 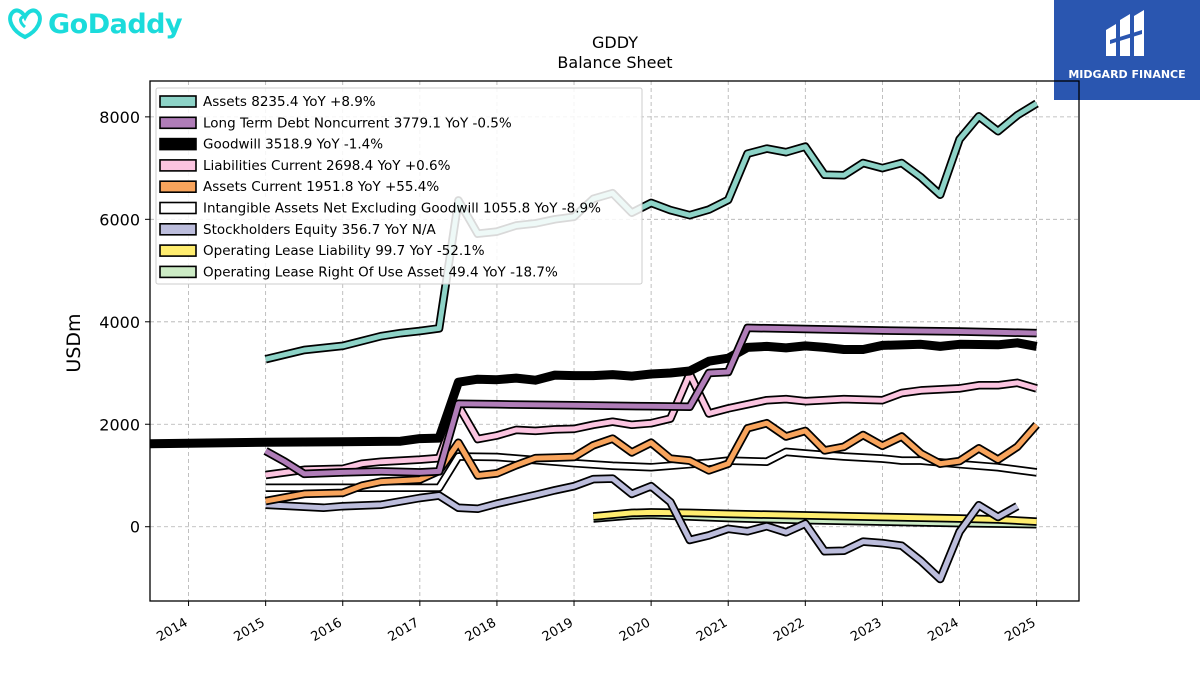 I want to click on legend-entry: Stockholders Equity 356.7 YoY N/A, so click(x=297, y=230).